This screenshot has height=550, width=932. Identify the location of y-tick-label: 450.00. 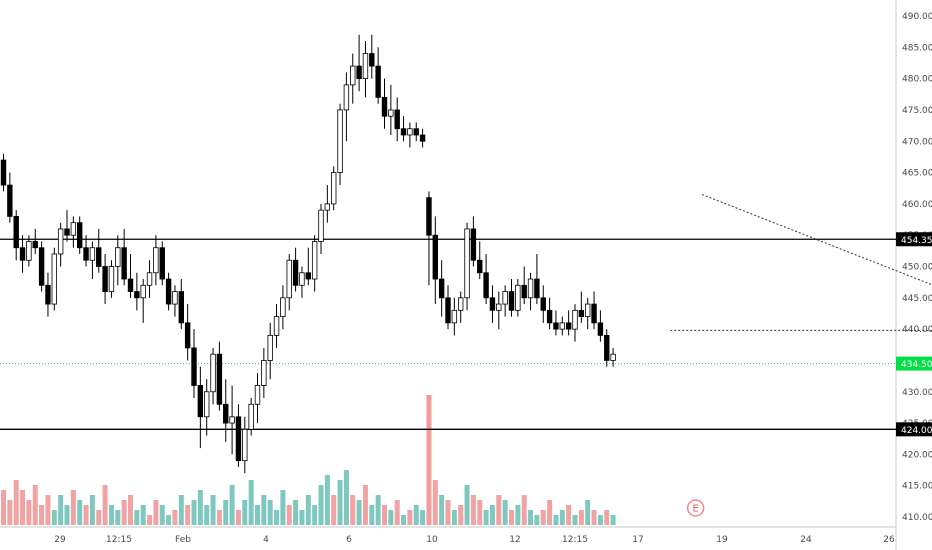
(917, 268).